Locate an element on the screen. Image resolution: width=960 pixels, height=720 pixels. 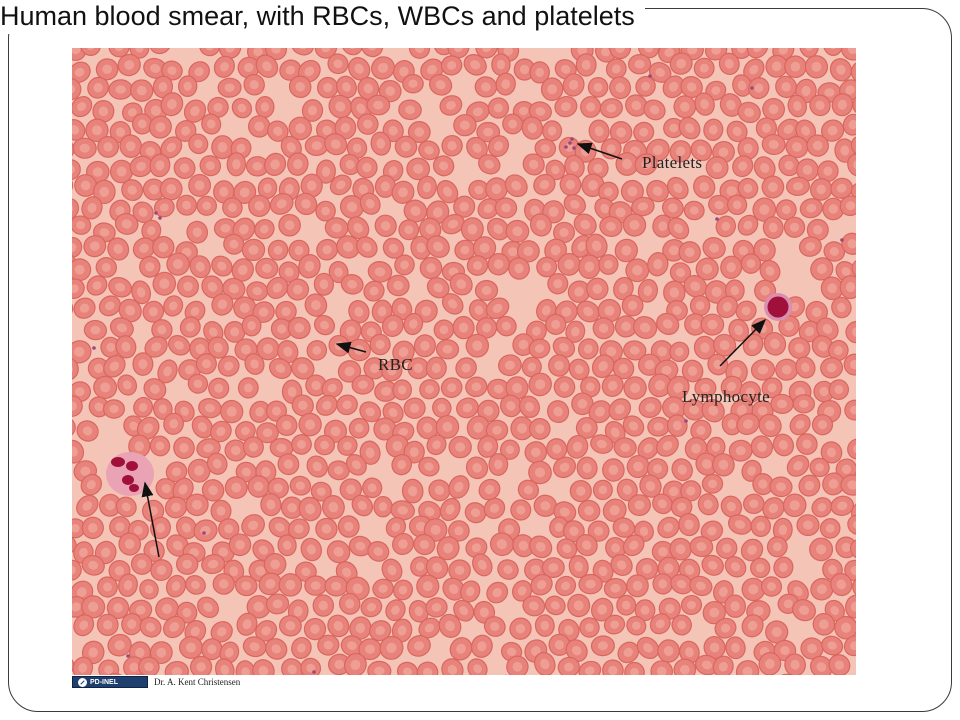
author-credit: Dr. A. Kent Christensen is located at coordinates (197, 682).